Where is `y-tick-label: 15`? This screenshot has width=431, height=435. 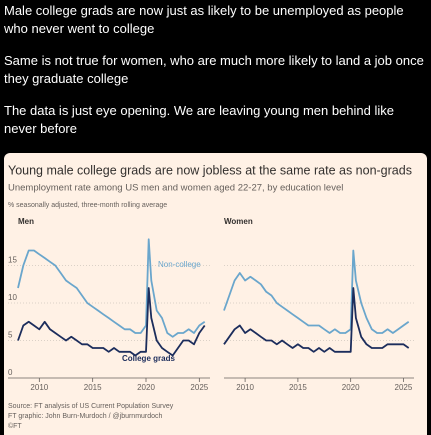
y-tick-label: 15 is located at coordinates (12, 260).